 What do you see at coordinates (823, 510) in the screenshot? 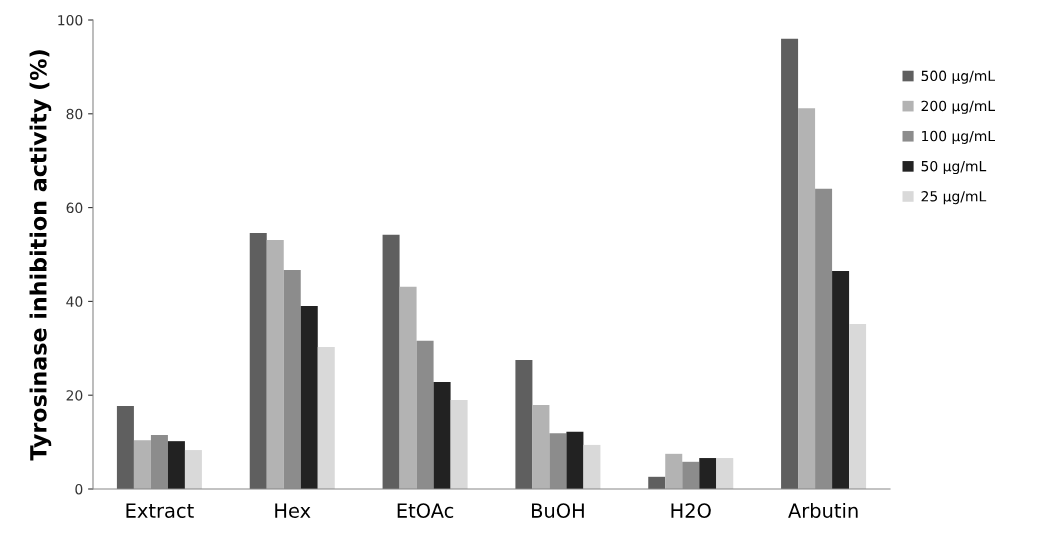
I see `x-tick-label: Arbutin` at bounding box center [823, 510].